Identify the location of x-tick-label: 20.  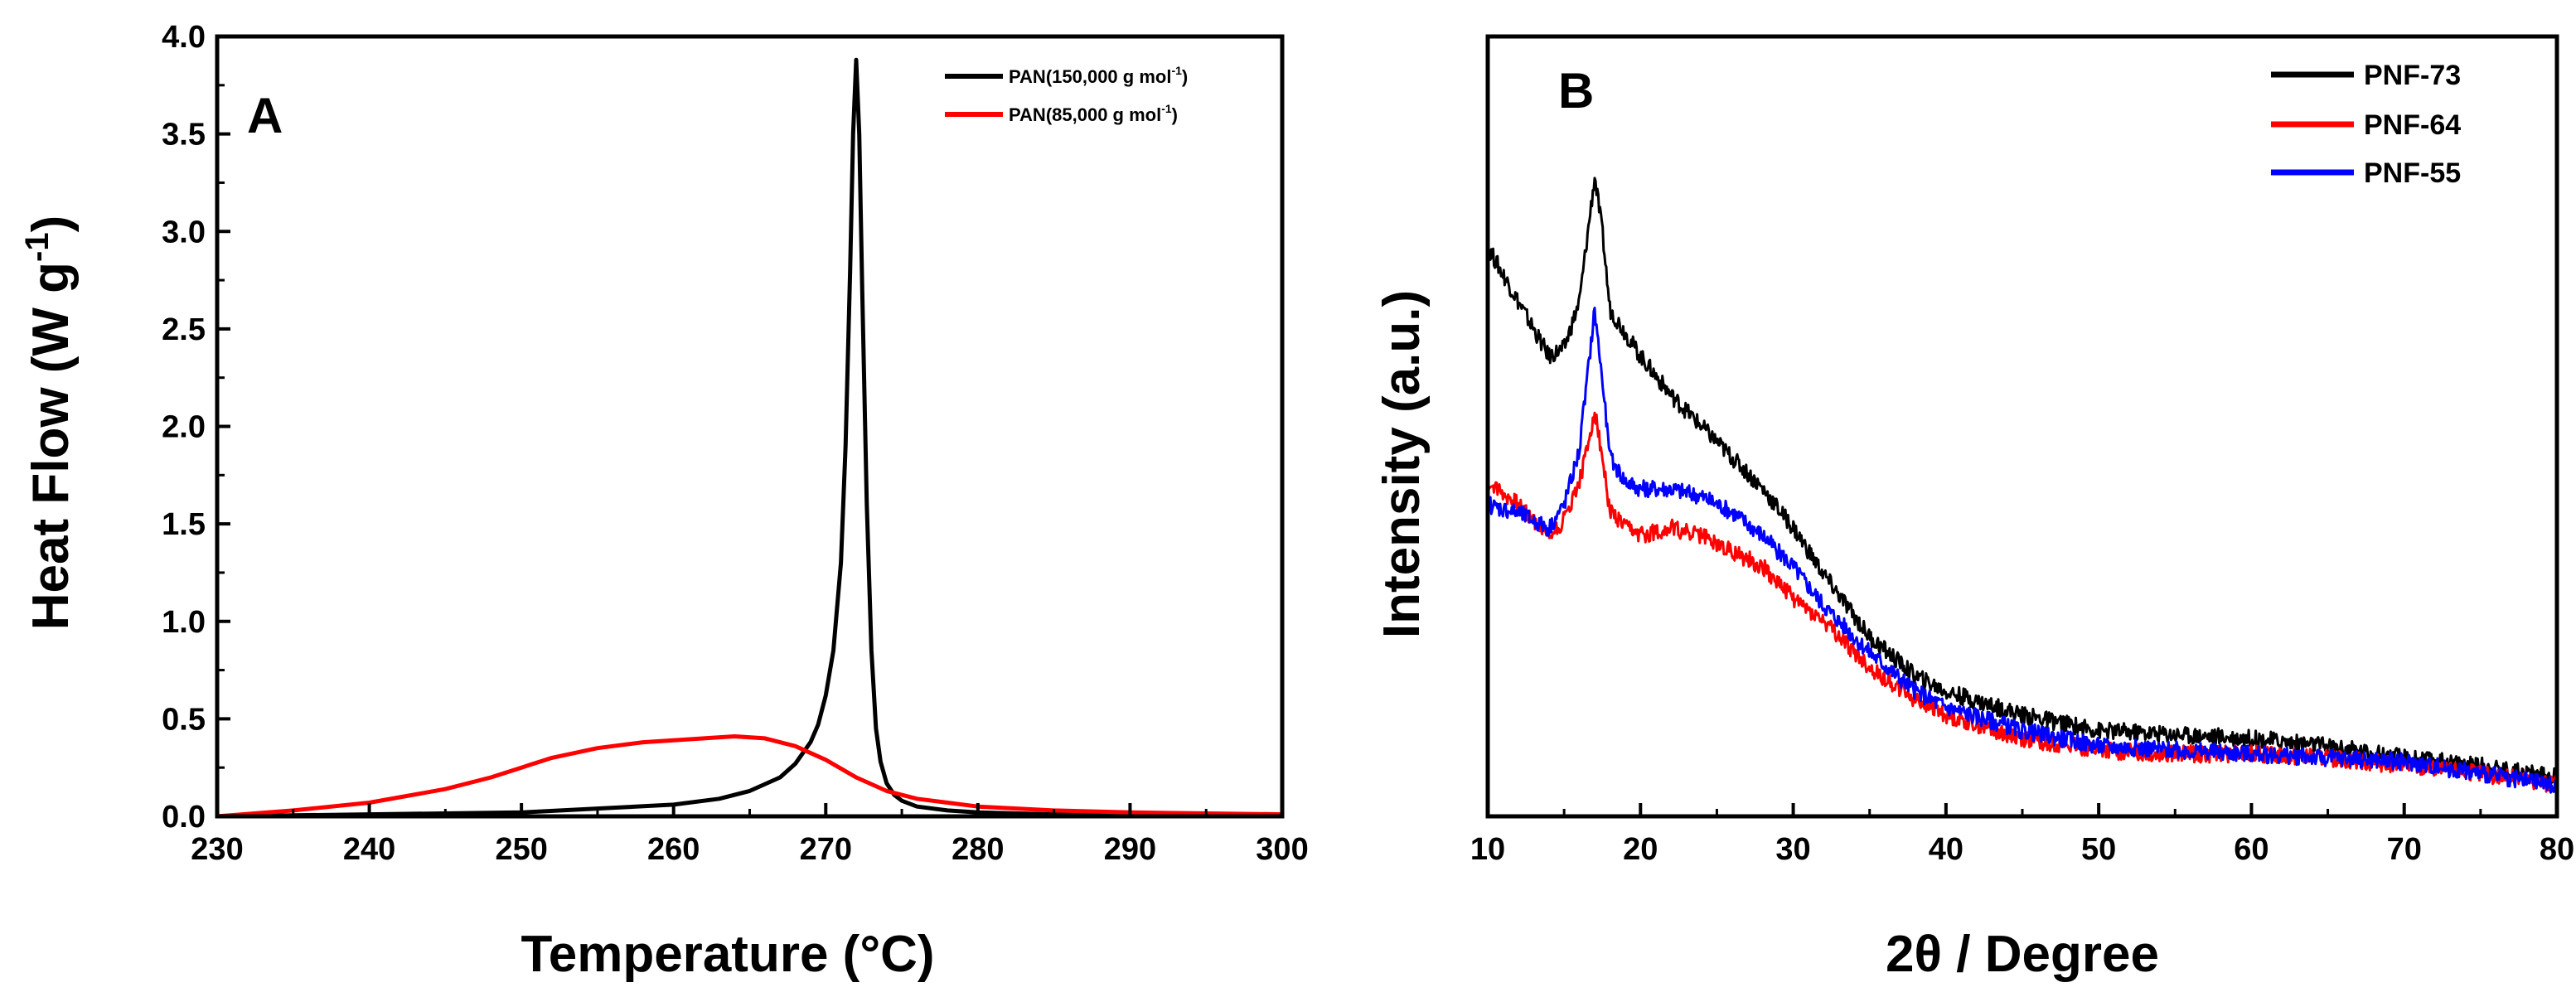
(1640, 849).